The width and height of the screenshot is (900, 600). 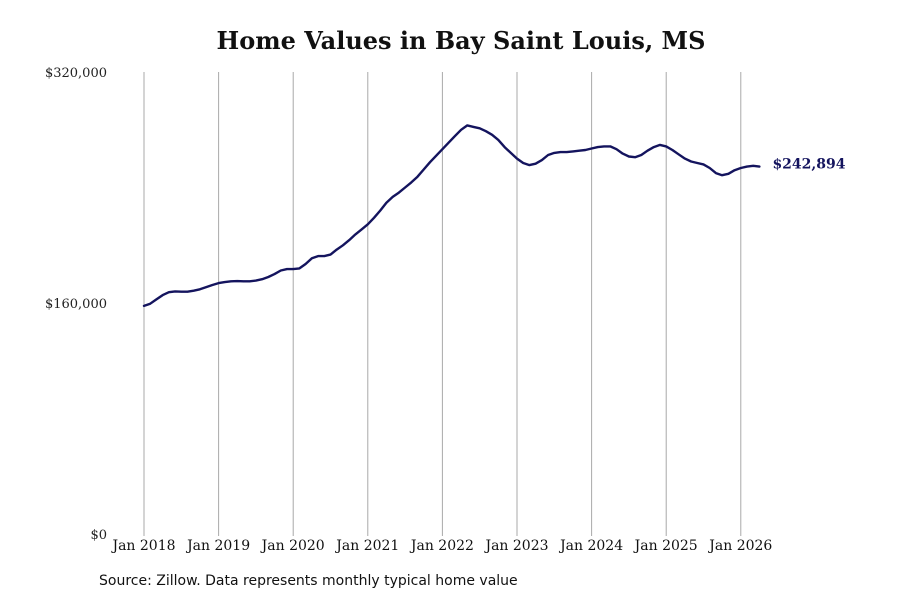 I want to click on y-tick-label: $160,000, so click(x=76, y=304).